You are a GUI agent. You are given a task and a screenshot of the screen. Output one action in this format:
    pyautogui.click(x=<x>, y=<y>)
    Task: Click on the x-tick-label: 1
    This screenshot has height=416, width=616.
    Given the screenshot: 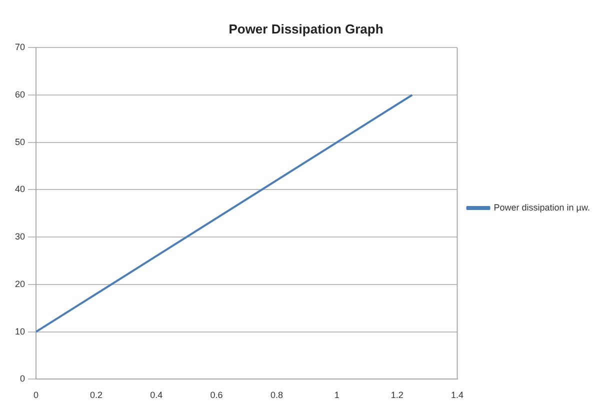 What is the action you would take?
    pyautogui.click(x=337, y=395)
    